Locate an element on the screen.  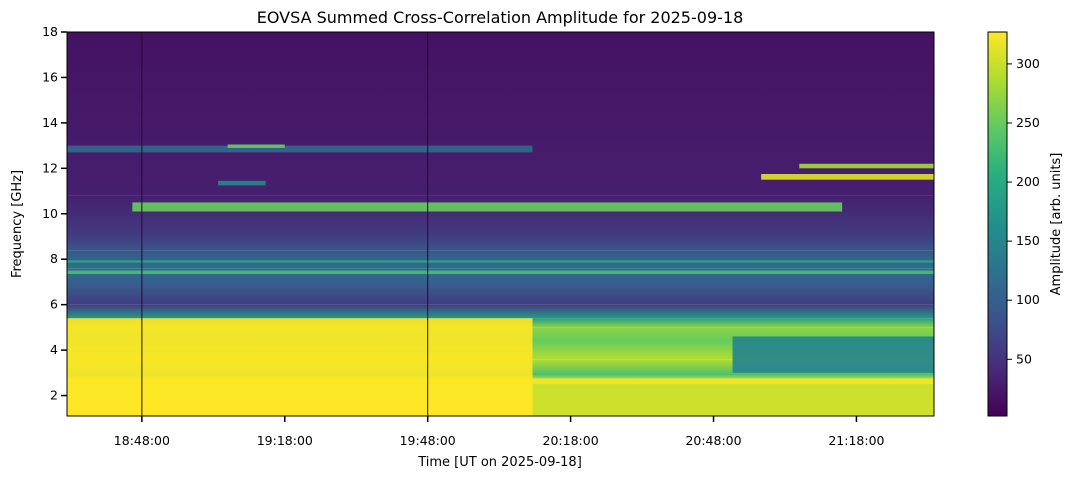
colorbar-tick-label: 50 is located at coordinates (1024, 358).